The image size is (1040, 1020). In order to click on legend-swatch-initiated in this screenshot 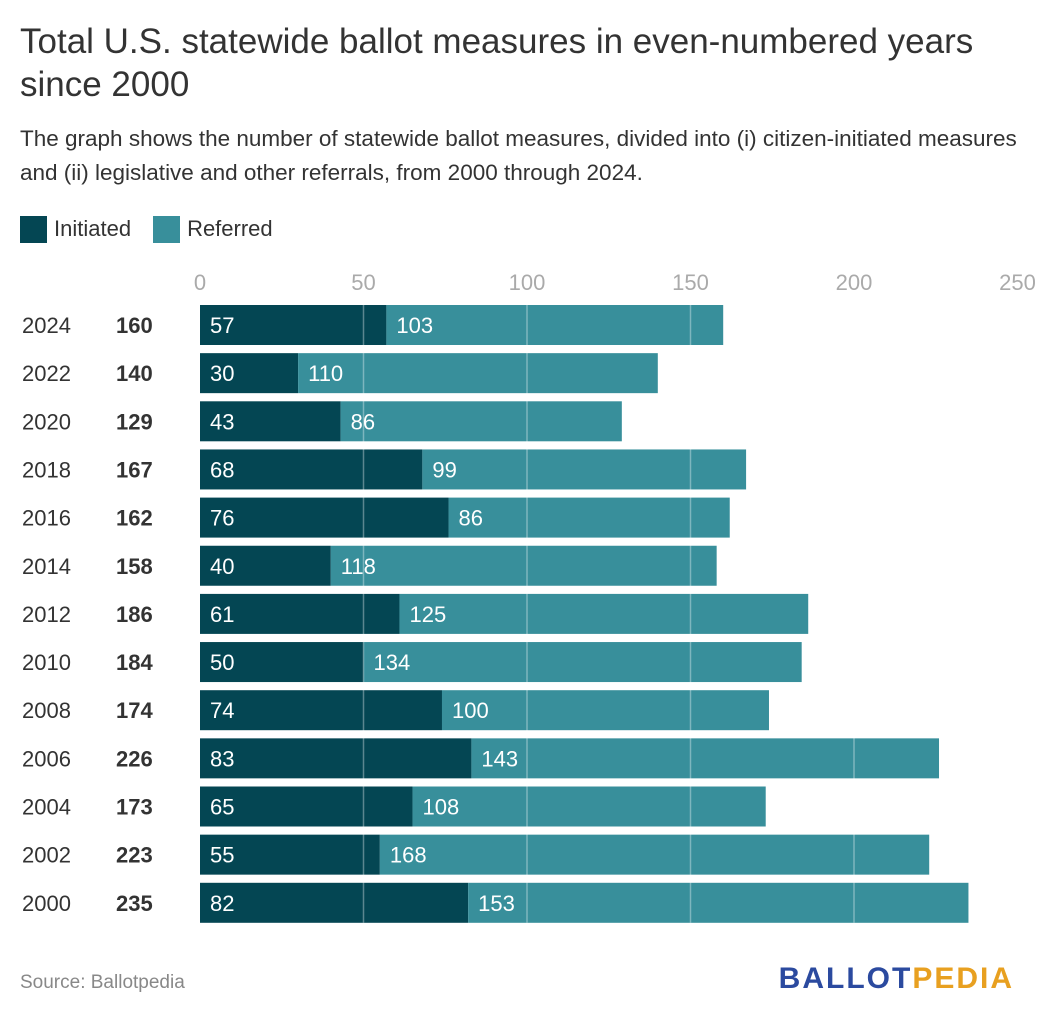, I will do `click(33, 229)`.